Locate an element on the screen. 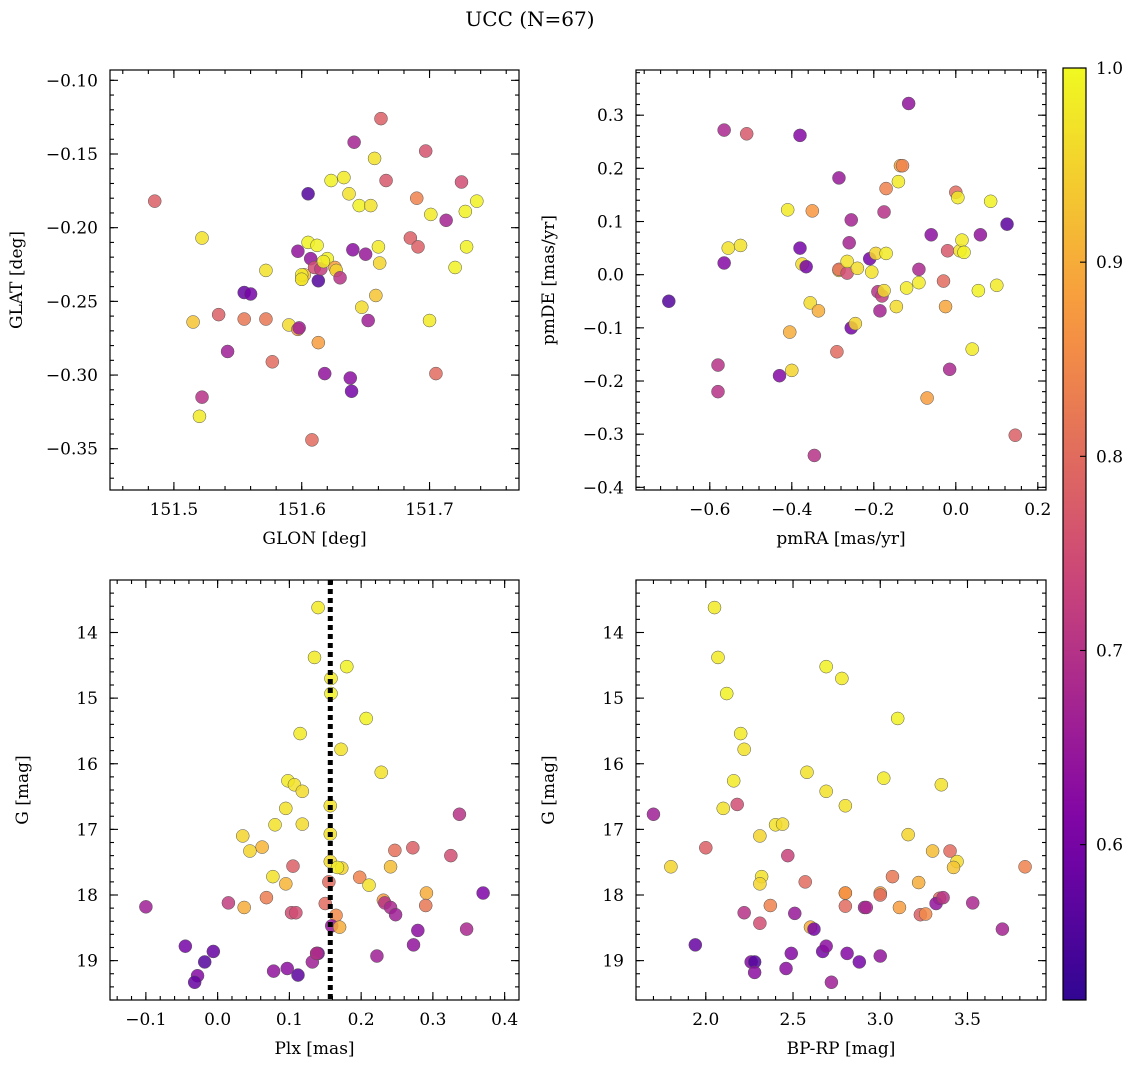 This screenshot has height=1068, width=1136. y-tick-label: 0.1 is located at coordinates (610, 223).